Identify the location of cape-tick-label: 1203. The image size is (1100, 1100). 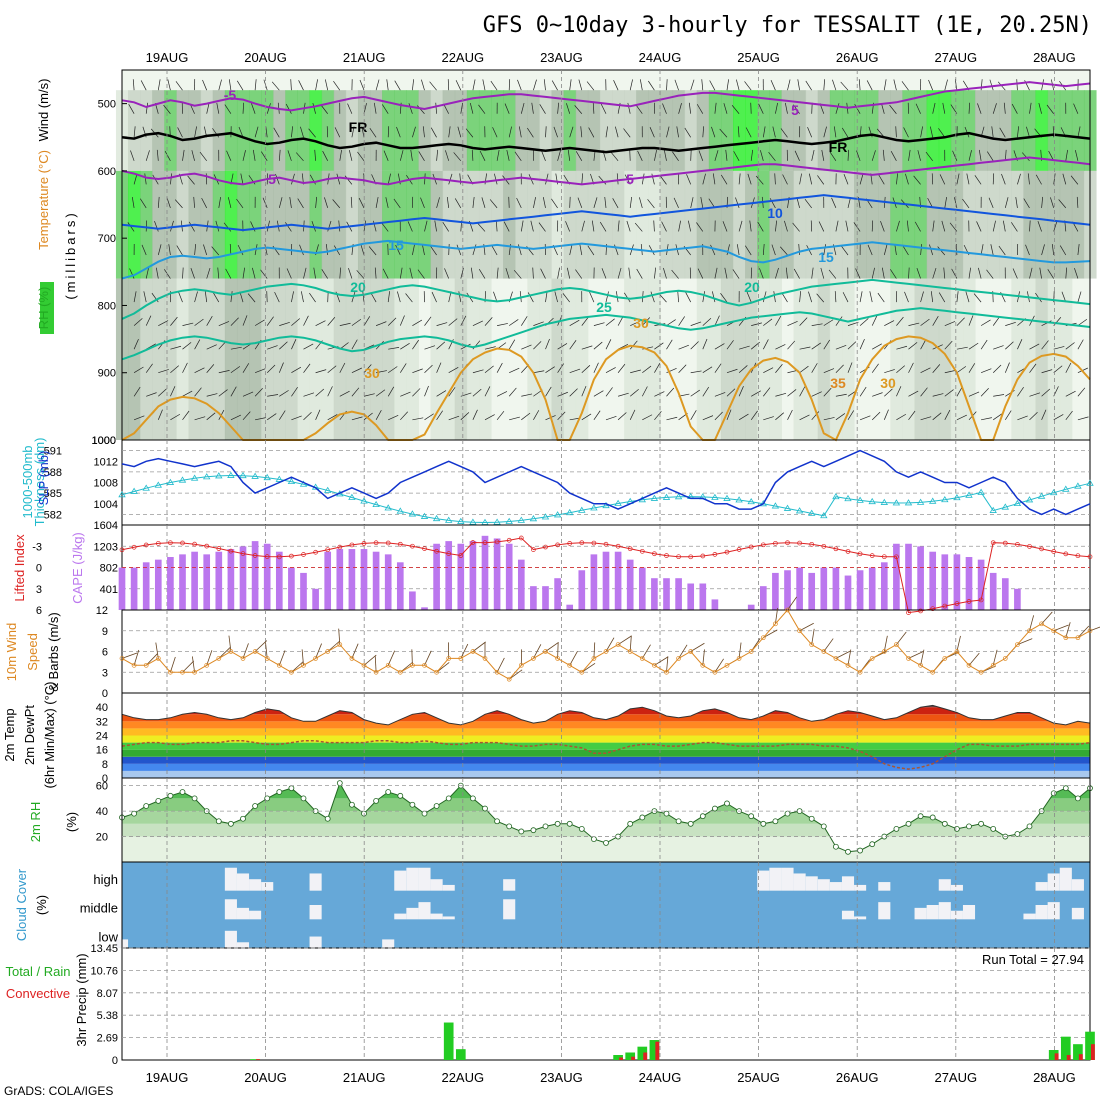
(106, 547).